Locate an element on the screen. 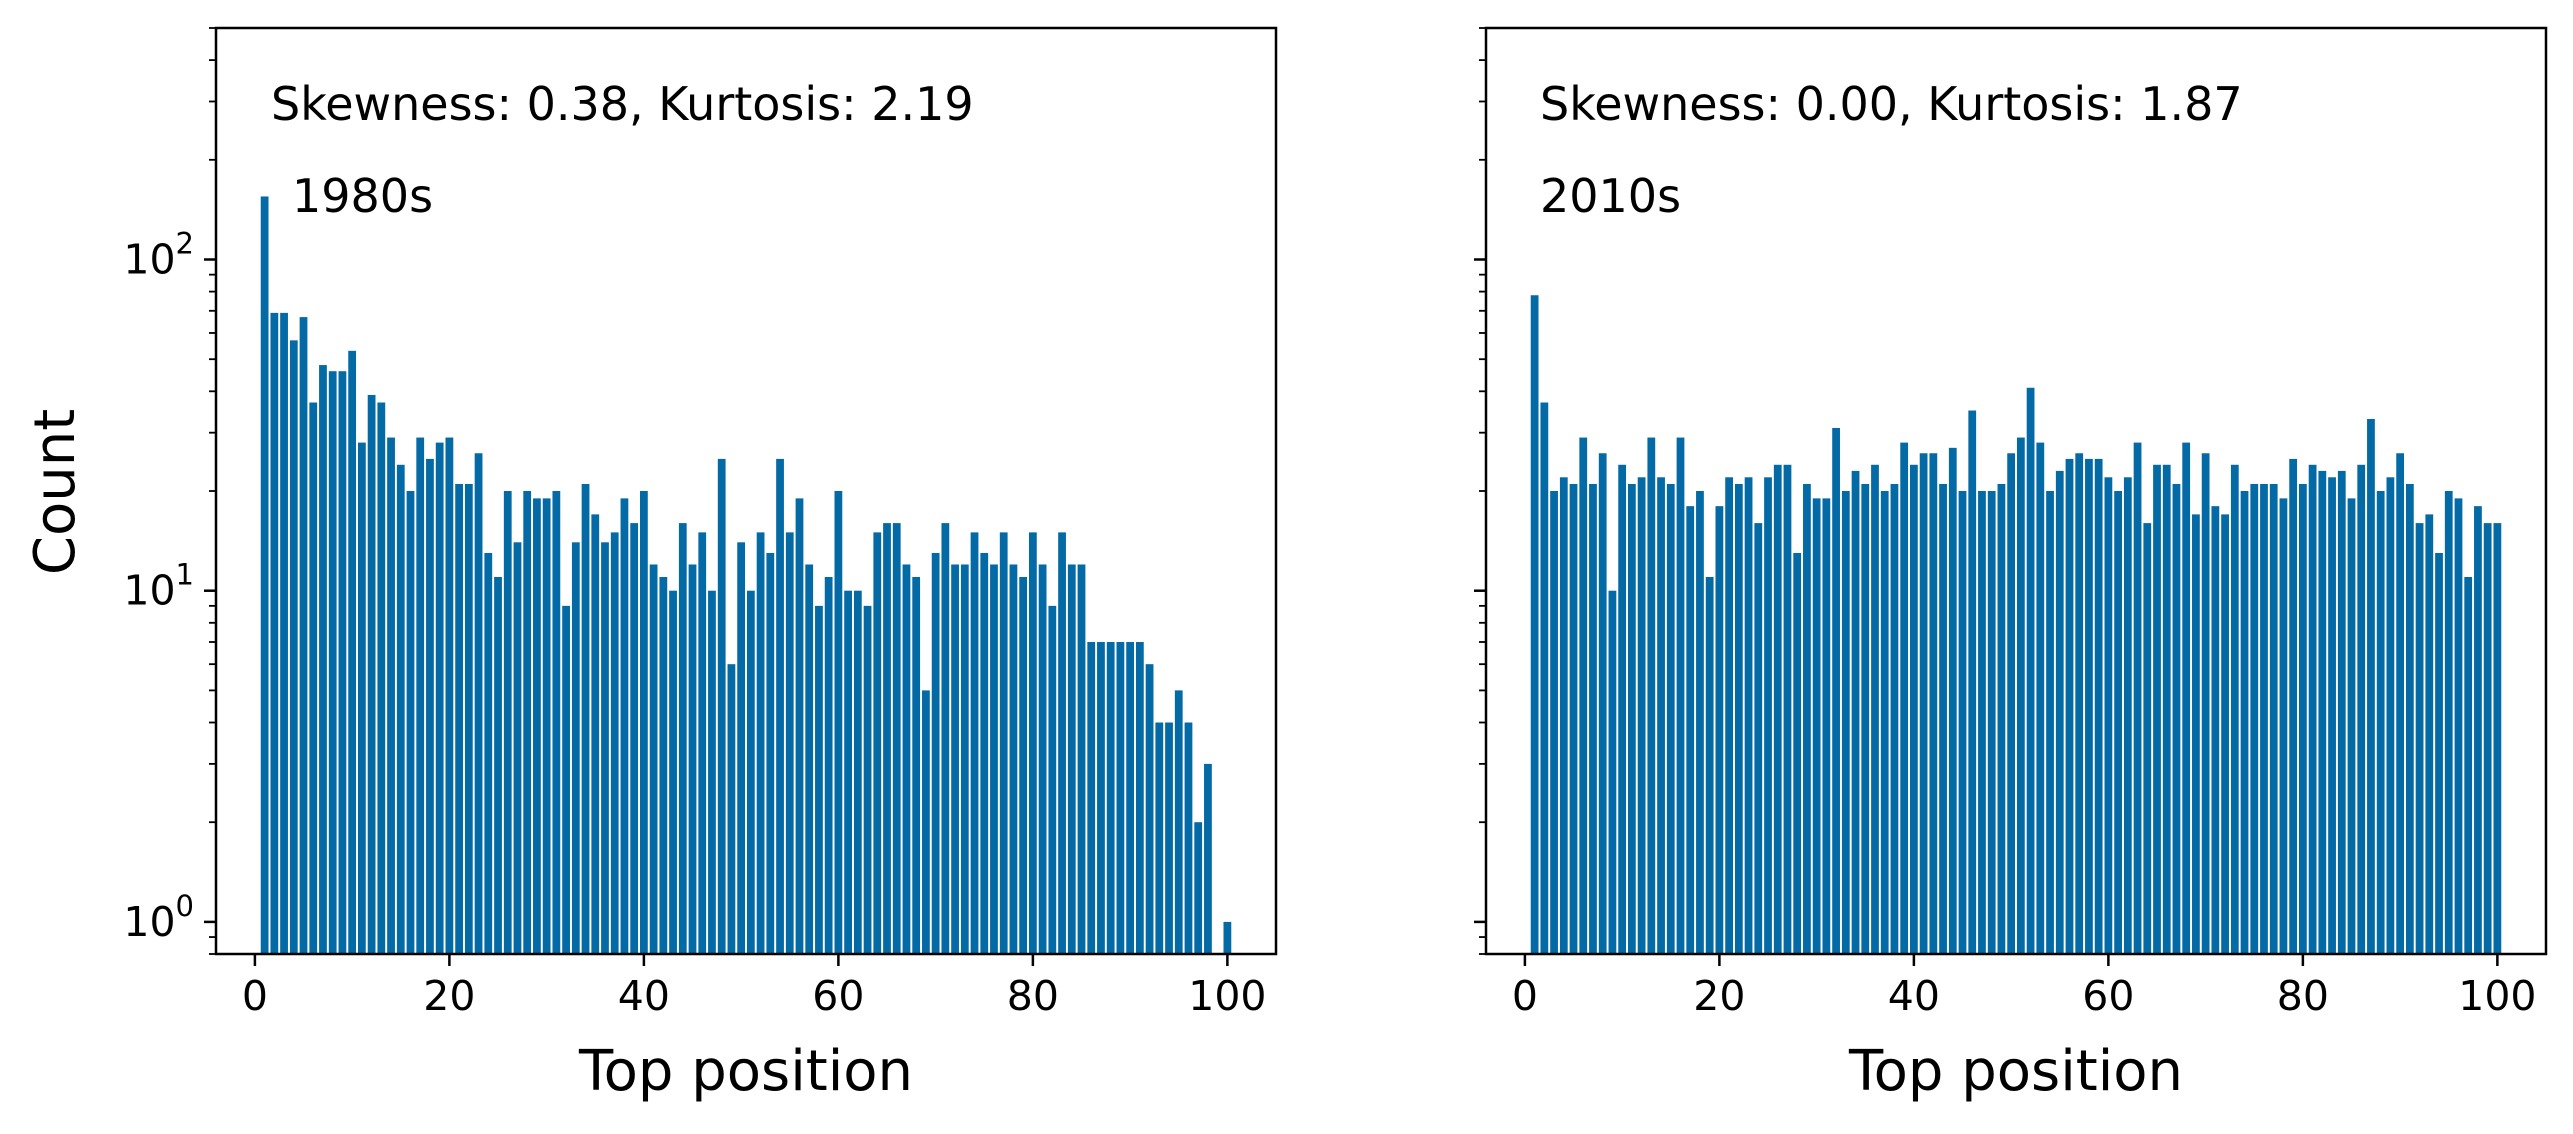  x-tick-label: 100 is located at coordinates (2497, 996).